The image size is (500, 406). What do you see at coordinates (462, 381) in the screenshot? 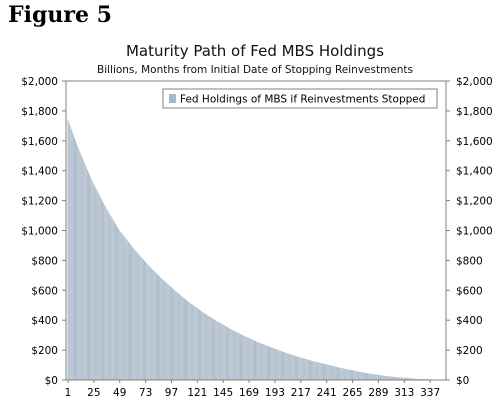
I see `y-tick-label-right: $0` at bounding box center [462, 381].